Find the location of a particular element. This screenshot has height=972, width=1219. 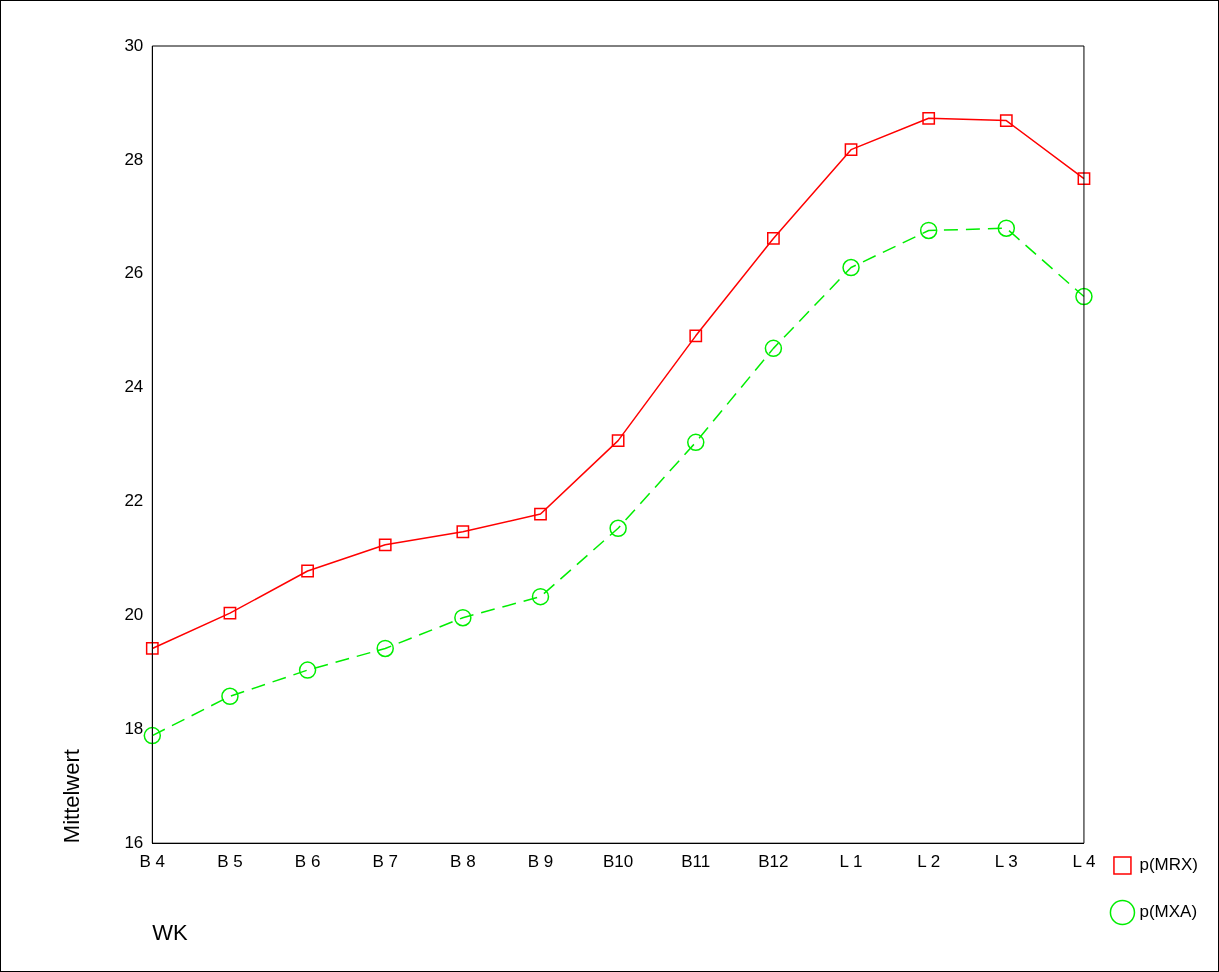

y-tick-label: 30 is located at coordinates (134, 45).